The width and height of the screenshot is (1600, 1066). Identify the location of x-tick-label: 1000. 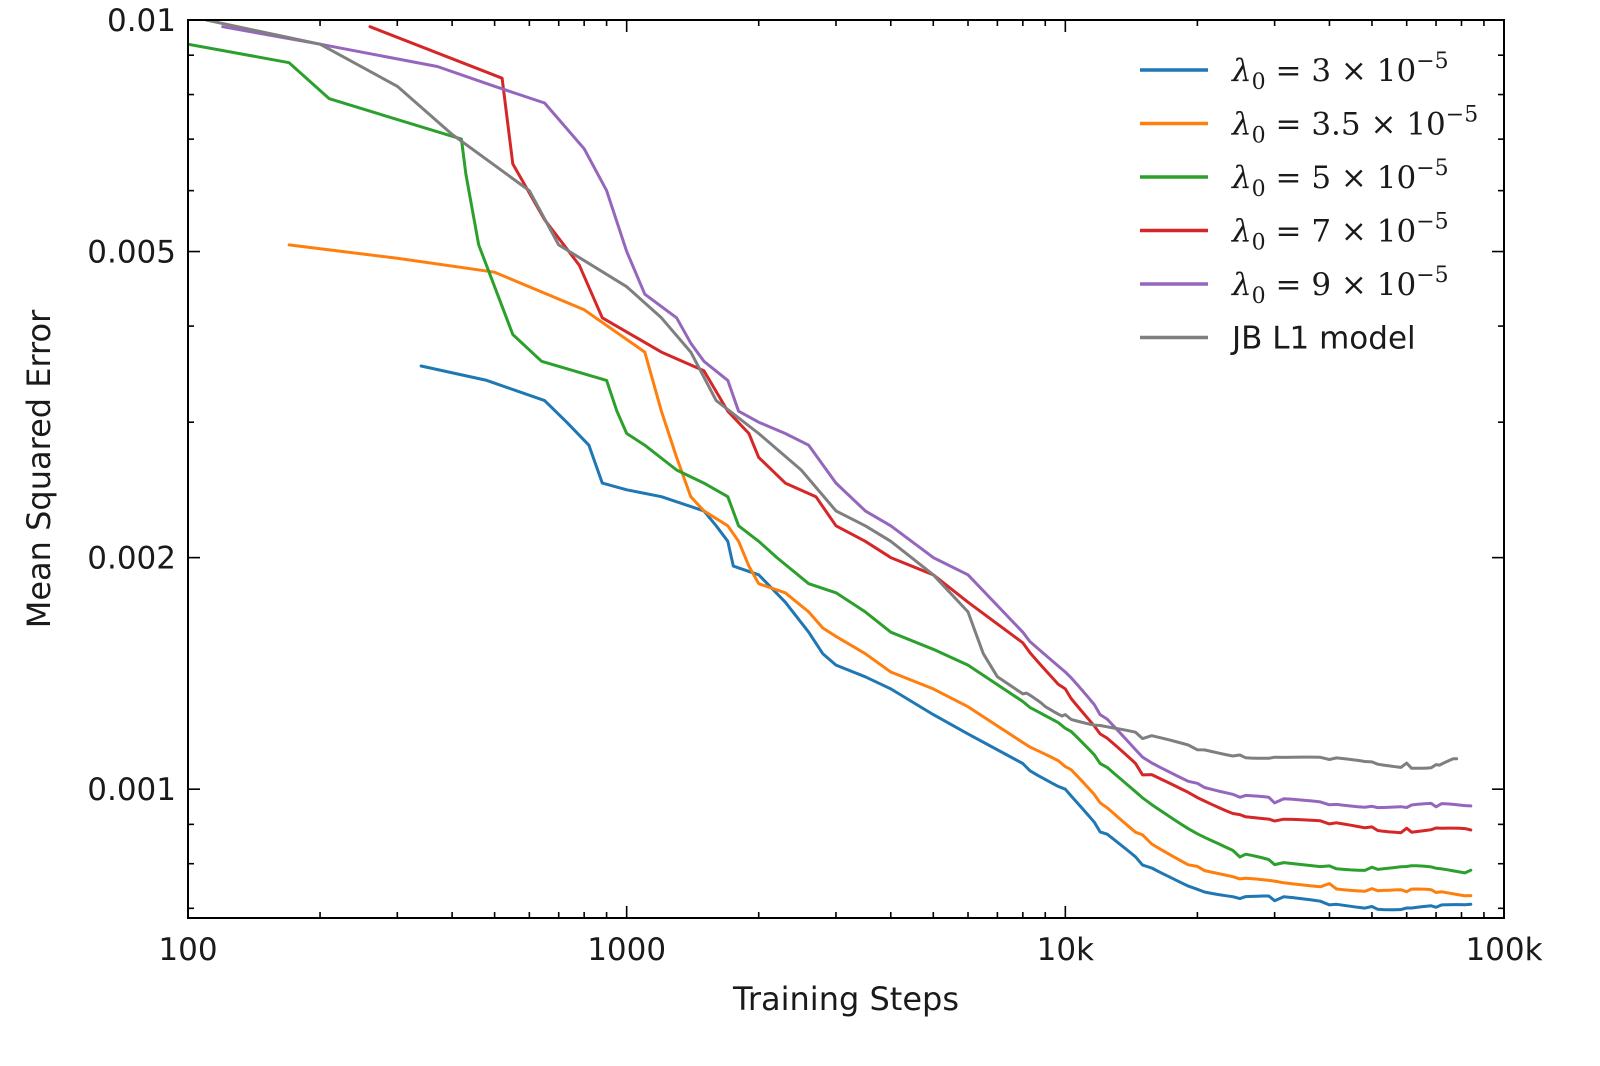
(626, 950).